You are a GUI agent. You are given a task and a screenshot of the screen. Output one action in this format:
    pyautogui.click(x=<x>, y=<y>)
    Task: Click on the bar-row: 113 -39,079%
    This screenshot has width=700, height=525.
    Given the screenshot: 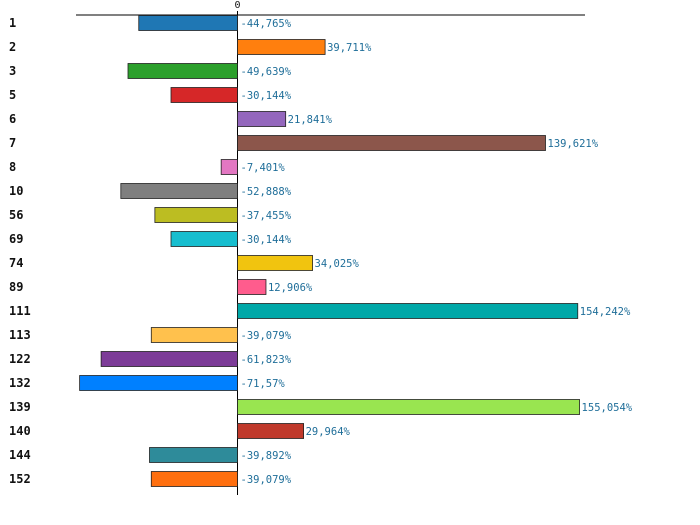 What is the action you would take?
    pyautogui.click(x=150, y=335)
    